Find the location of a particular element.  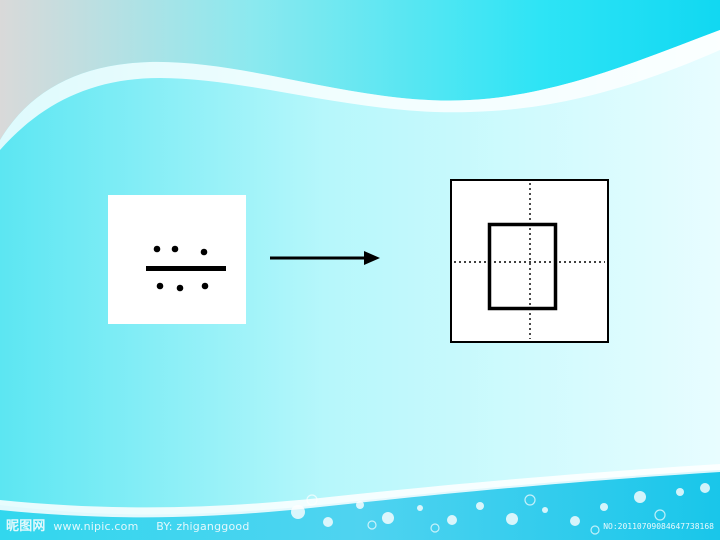

writing-grid is located at coordinates (529, 261).